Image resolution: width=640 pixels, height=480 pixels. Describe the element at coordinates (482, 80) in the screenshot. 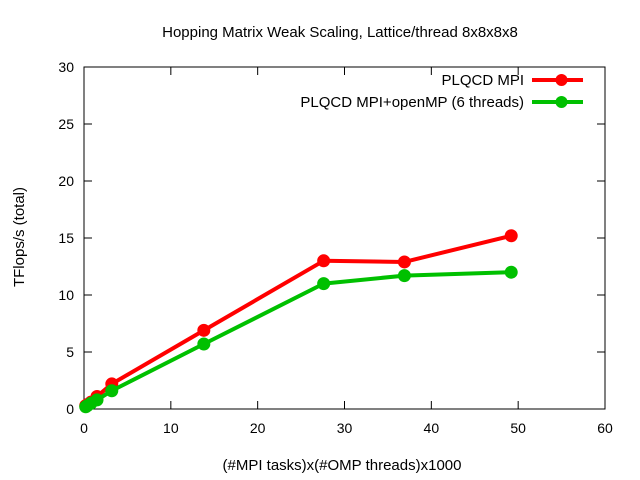

I see `legend-label: PLQCD MPI` at that location.